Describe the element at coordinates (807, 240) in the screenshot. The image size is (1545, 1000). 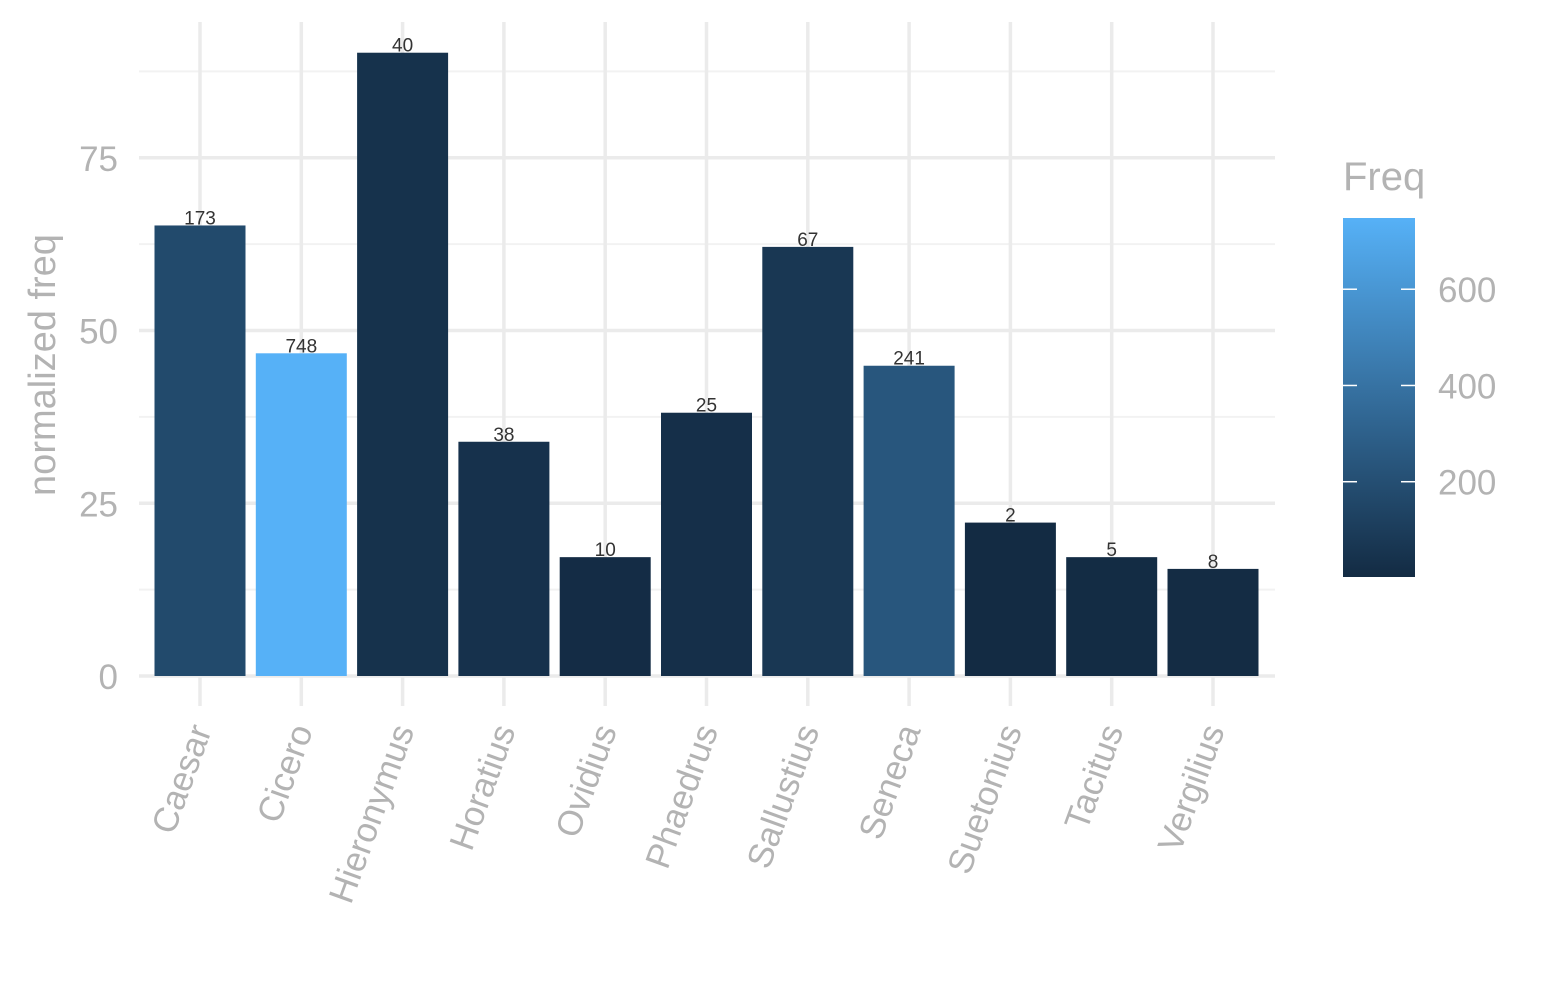
I see `bar-value-label: 67` at that location.